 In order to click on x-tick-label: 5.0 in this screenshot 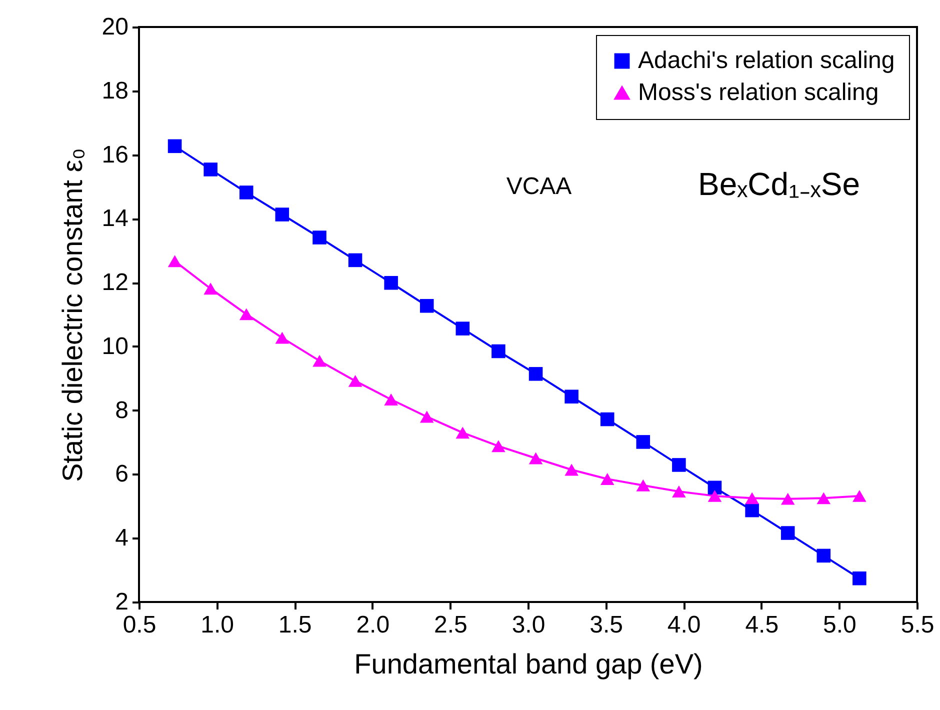, I will do `click(839, 625)`.